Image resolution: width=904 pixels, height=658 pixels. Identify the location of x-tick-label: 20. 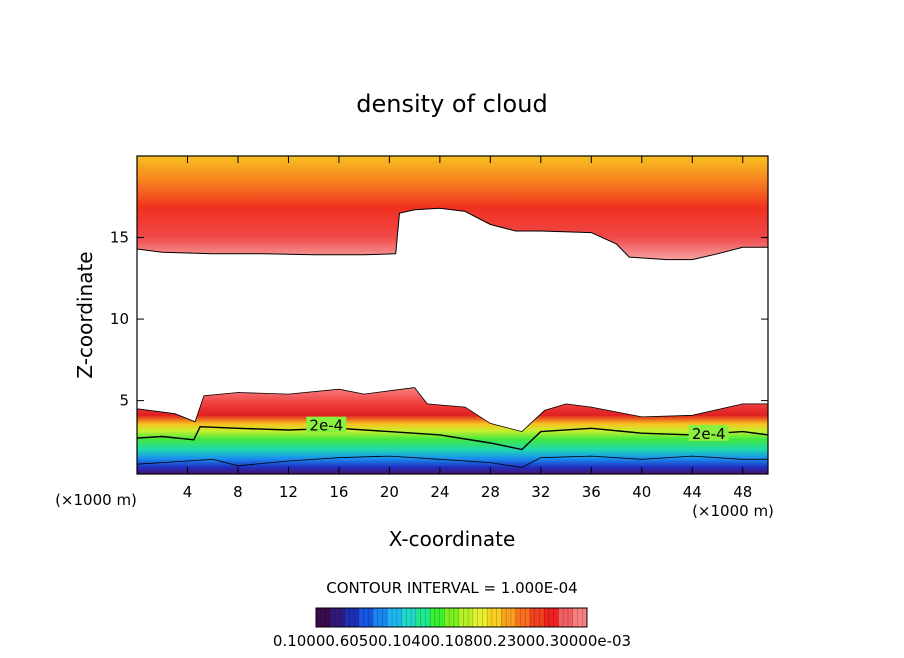
(389, 492).